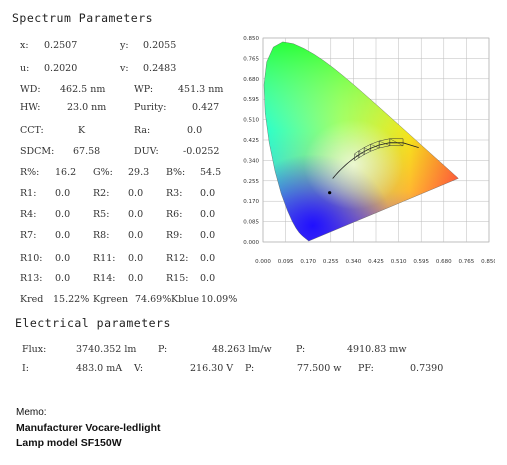 Image resolution: width=507 pixels, height=465 pixels. Describe the element at coordinates (124, 45) in the screenshot. I see `param-y-label: y:` at that location.